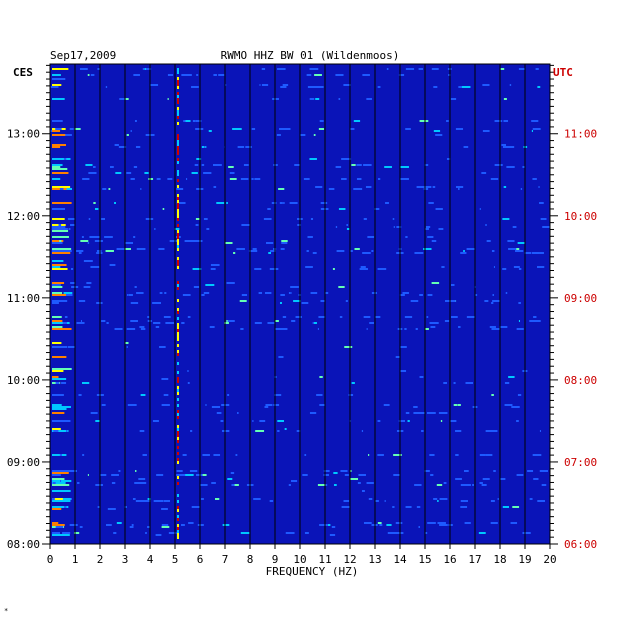 This screenshot has height=624, width=630. Describe the element at coordinates (6, 611) in the screenshot. I see `footer-mark: *` at that location.